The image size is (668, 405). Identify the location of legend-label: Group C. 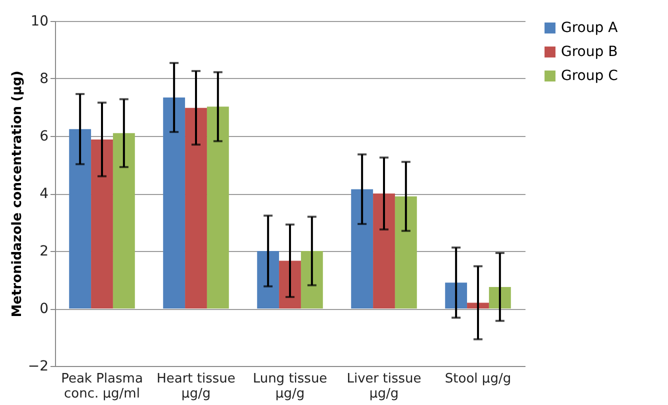
(589, 76).